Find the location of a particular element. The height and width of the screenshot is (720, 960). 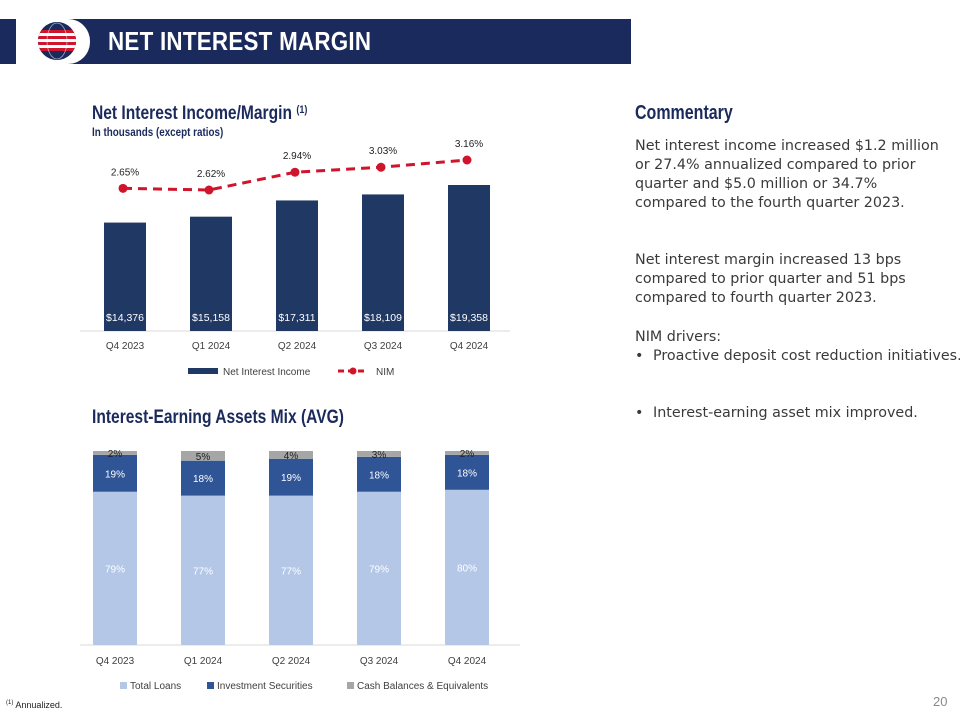

legend-swatch-nii is located at coordinates (203, 371).